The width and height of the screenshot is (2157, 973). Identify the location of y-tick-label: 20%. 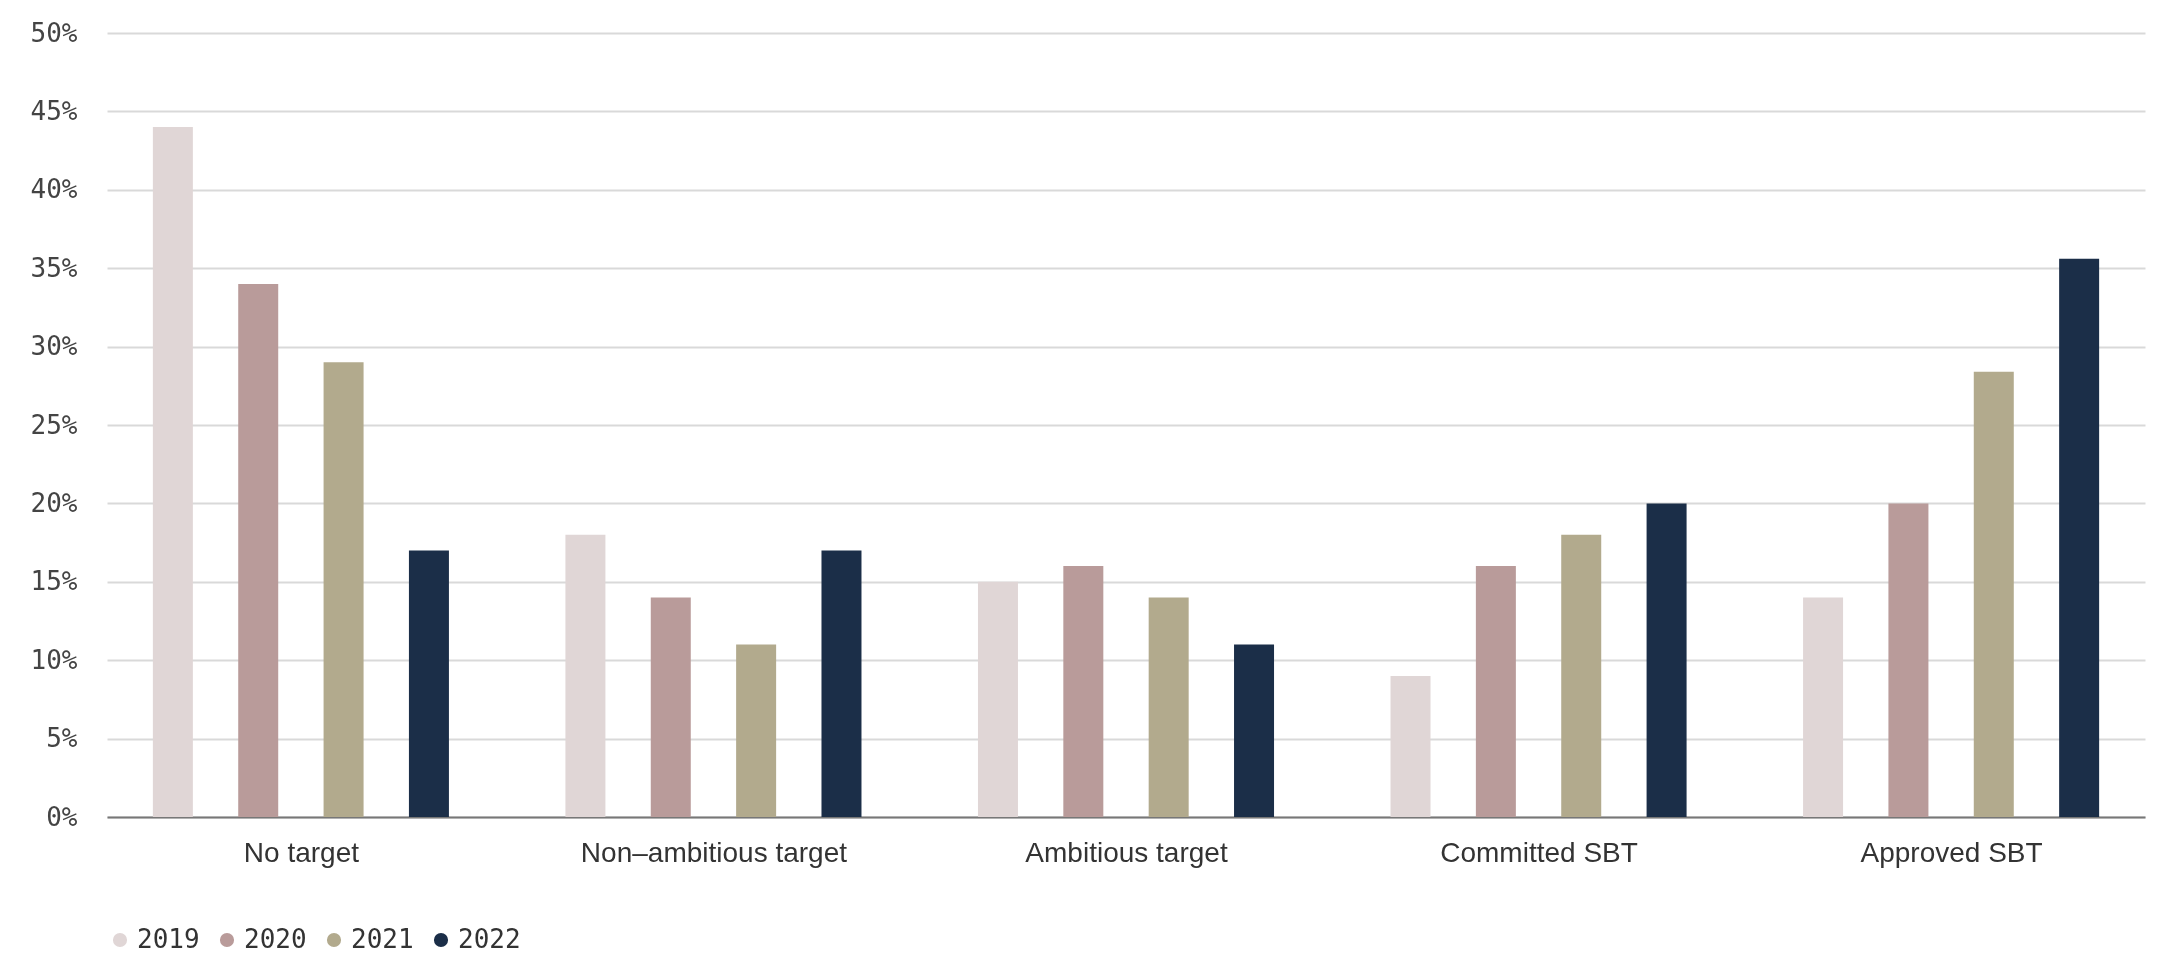
(54, 502).